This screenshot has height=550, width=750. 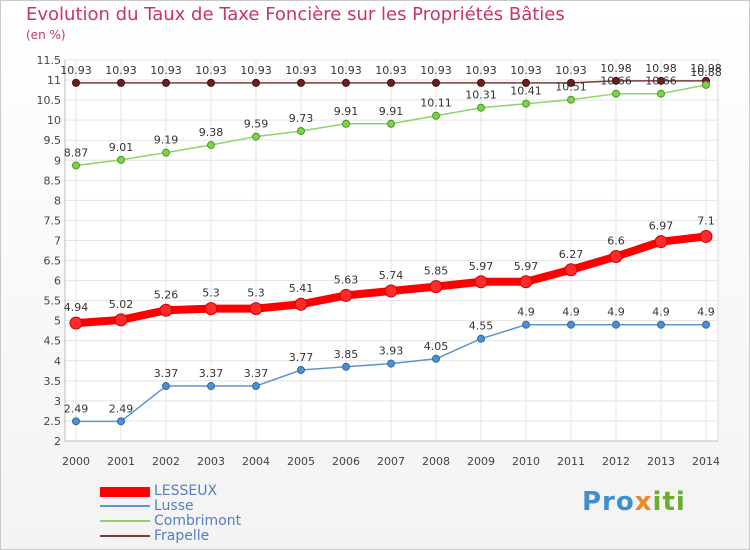 I want to click on x-tick-label: 2007, so click(x=391, y=461).